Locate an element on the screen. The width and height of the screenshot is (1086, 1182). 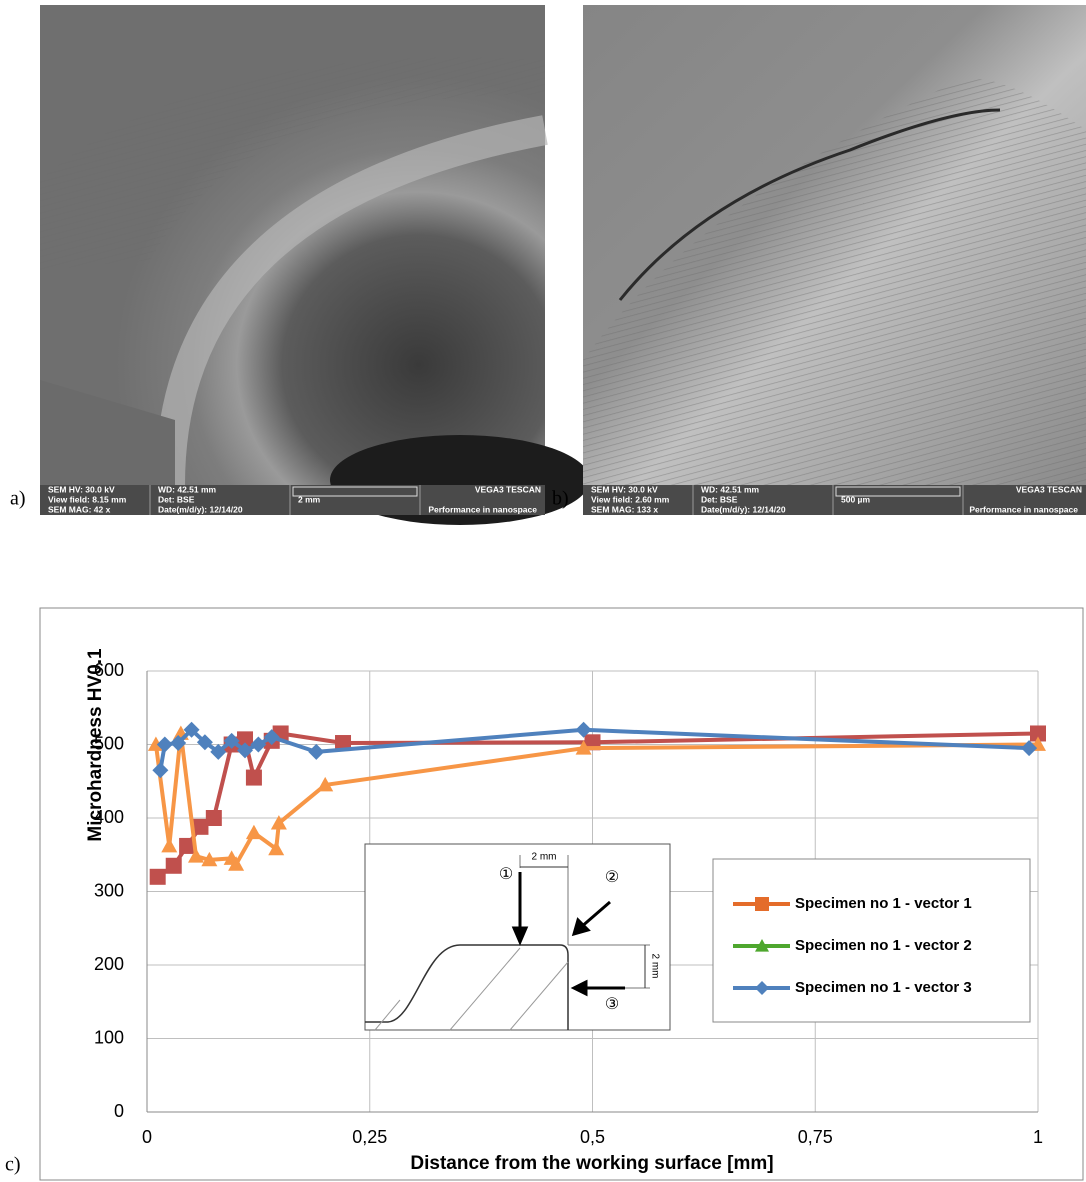
y-tick-label: 100 is located at coordinates (109, 1037).